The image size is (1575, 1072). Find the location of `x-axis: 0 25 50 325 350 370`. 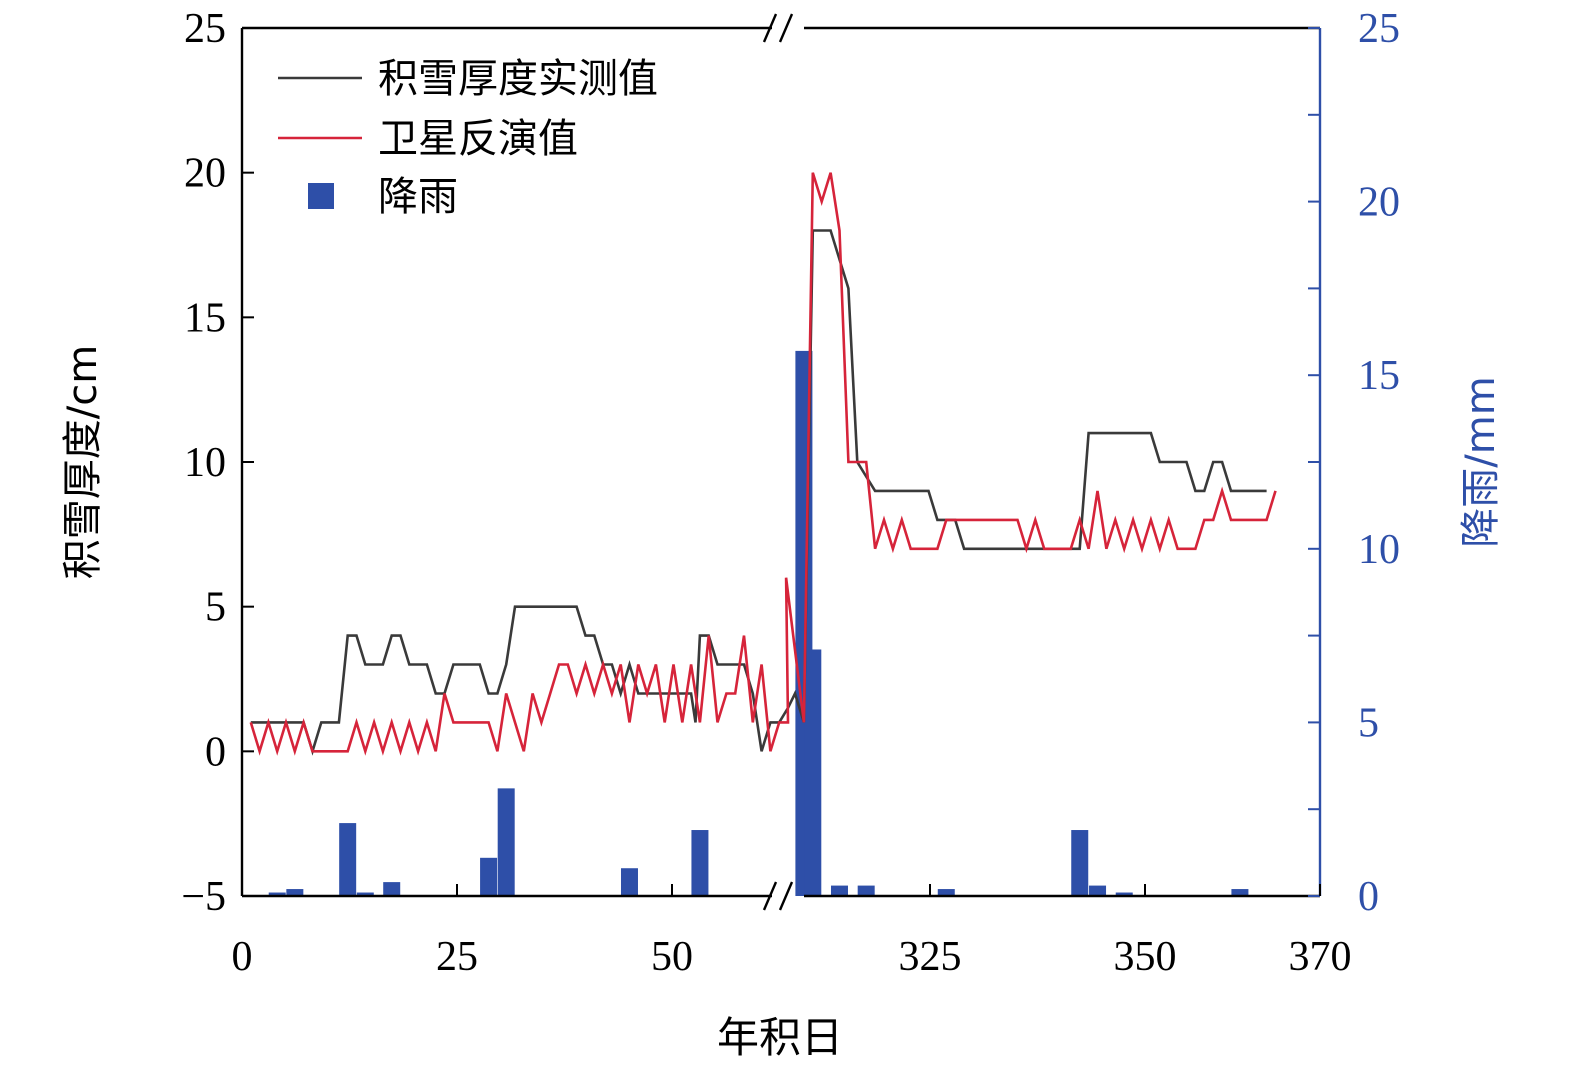

x-axis: 0 25 50 325 350 370 is located at coordinates (792, 932).